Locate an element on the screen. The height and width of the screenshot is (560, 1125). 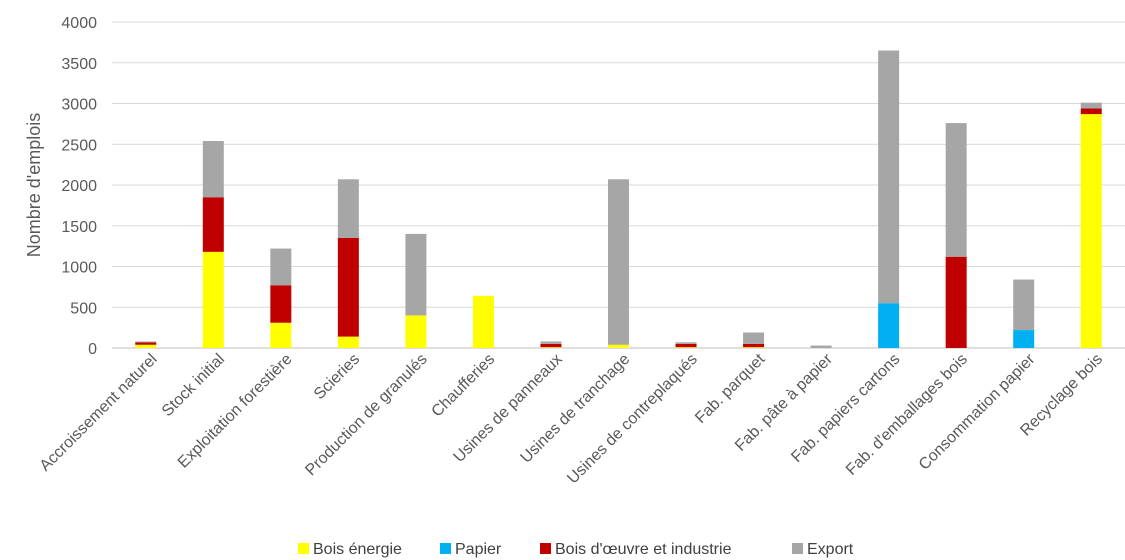
x-tick-label: Chaufferies is located at coordinates (464, 386).